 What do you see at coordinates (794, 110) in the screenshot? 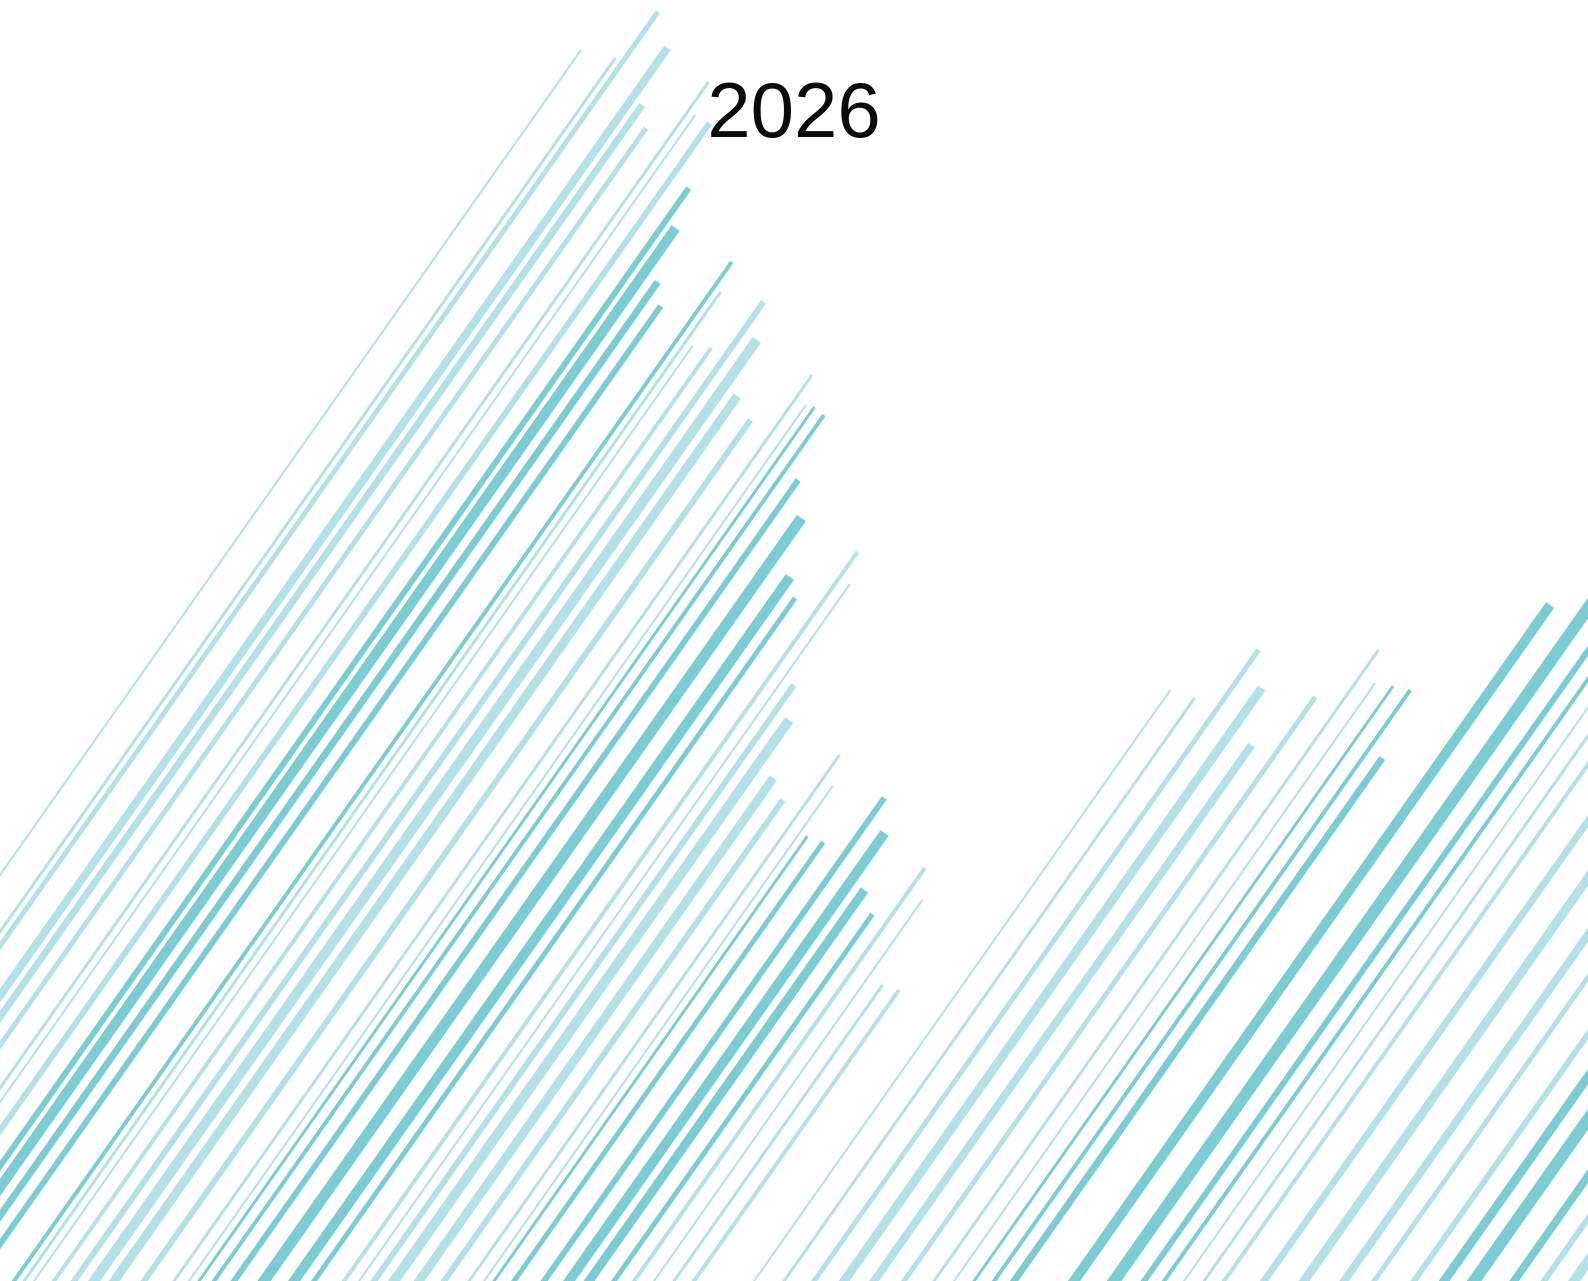
I see `cover-title: 2026` at bounding box center [794, 110].